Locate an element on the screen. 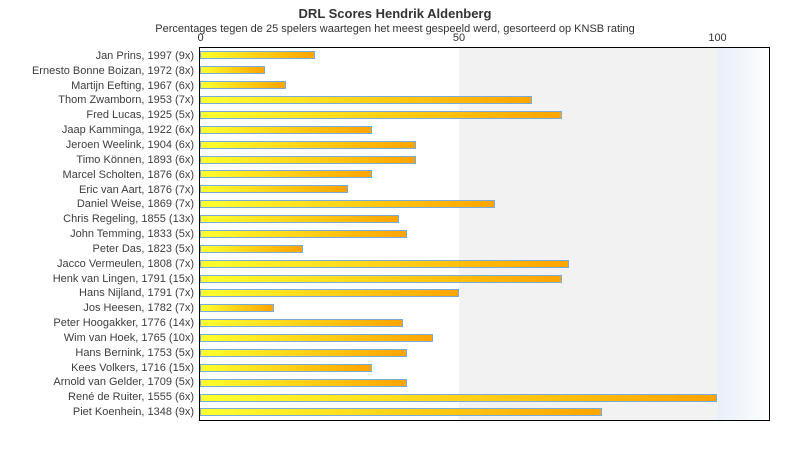 The height and width of the screenshot is (450, 790). row-label-text: Daniel Weise, 1869 (7x) is located at coordinates (135, 204).